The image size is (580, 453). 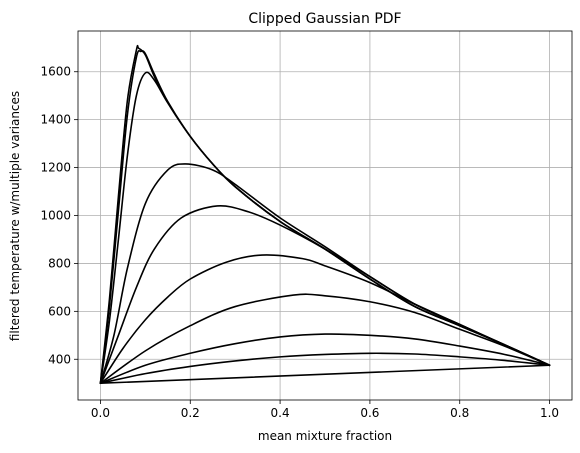 I want to click on y-tick-label: 600, so click(x=59, y=311).